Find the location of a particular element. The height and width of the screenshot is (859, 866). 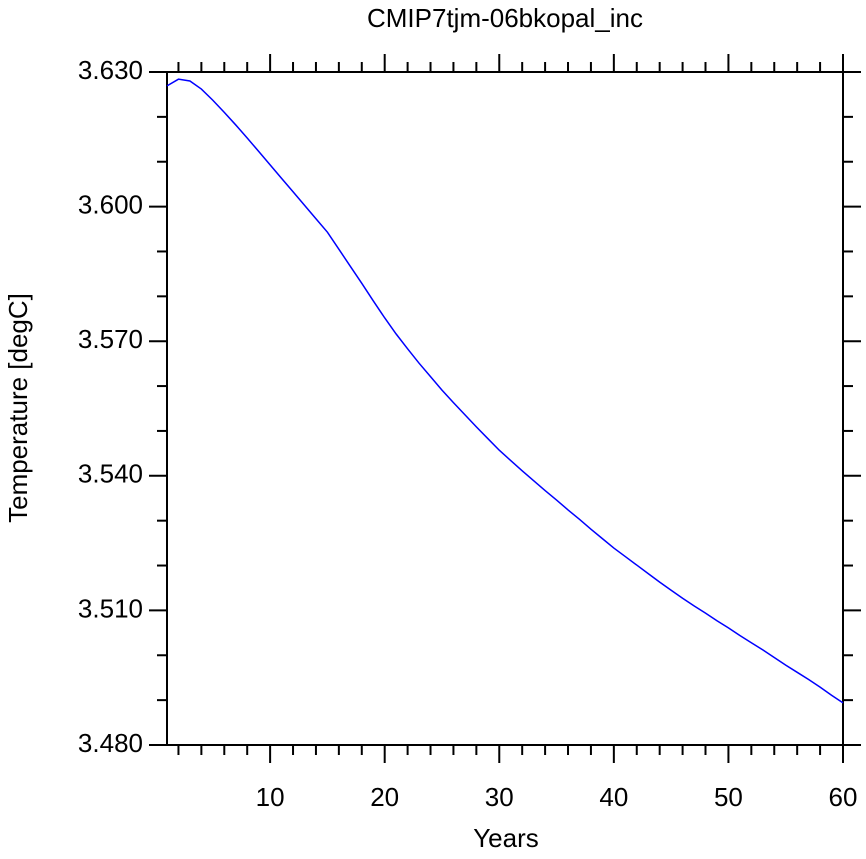

y-axis-label: Temperature [degC] is located at coordinates (18, 408).